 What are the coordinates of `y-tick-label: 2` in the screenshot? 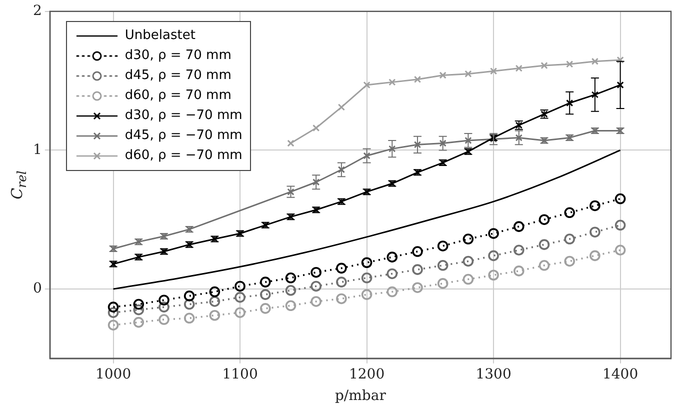 It's located at (37, 11).